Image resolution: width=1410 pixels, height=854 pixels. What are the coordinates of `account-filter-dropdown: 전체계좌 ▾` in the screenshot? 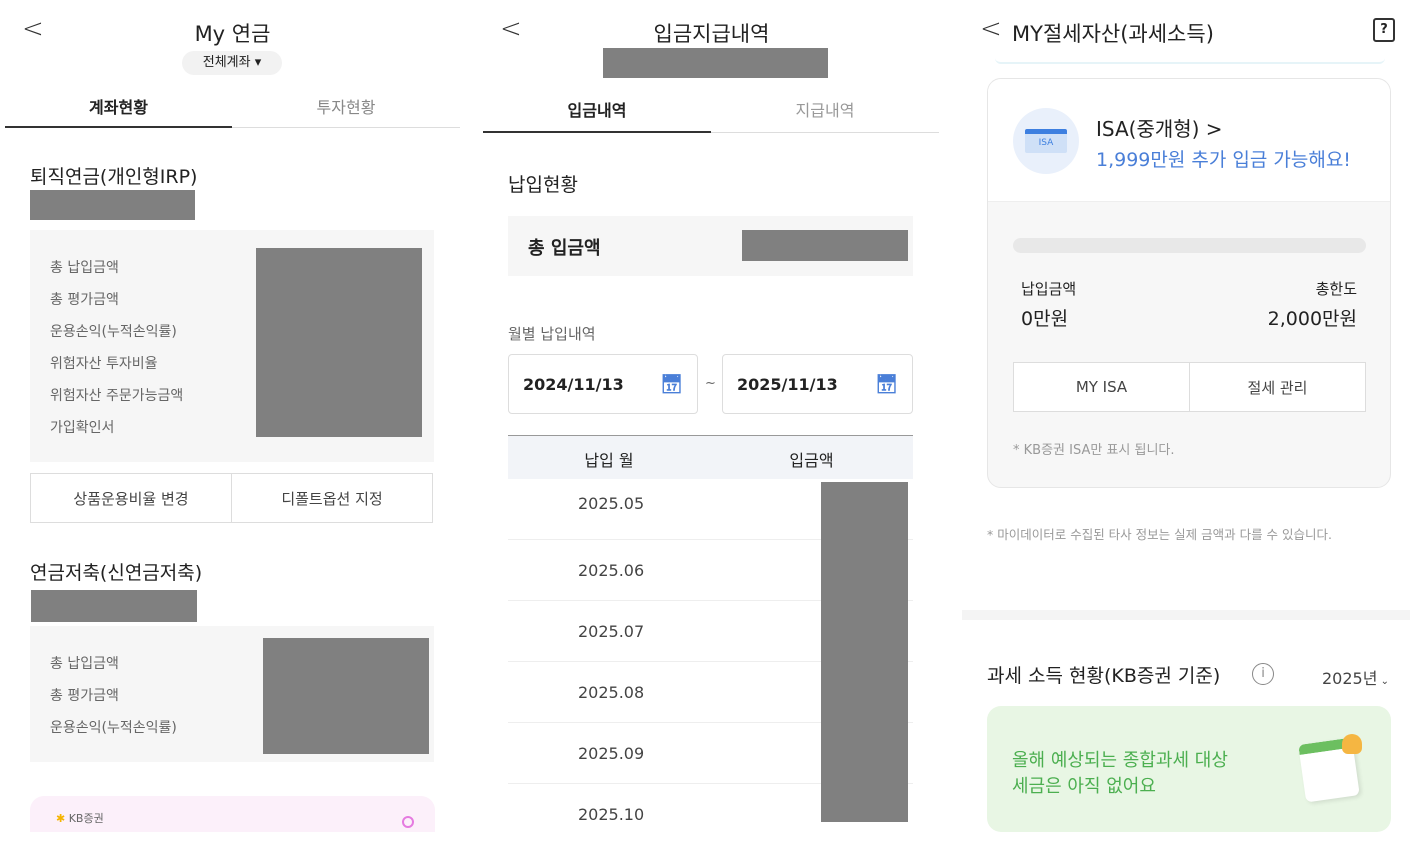 It's located at (232, 63).